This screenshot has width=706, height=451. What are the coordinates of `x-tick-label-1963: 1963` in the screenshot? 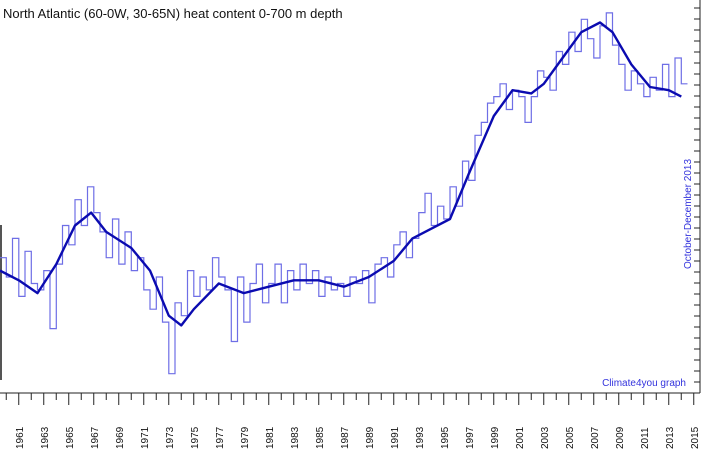 It's located at (45, 437).